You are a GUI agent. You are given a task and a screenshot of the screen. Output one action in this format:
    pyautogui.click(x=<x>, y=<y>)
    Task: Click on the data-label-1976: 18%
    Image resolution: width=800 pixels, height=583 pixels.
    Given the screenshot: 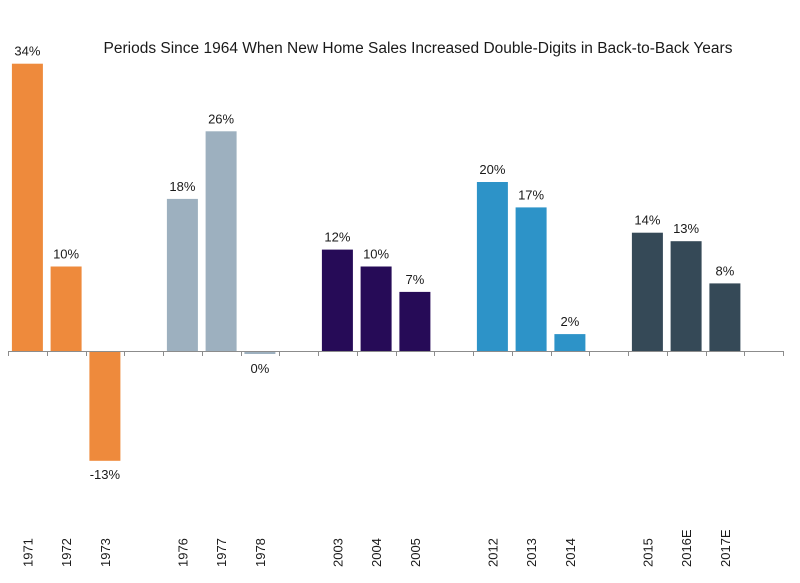 What is the action you would take?
    pyautogui.click(x=182, y=186)
    